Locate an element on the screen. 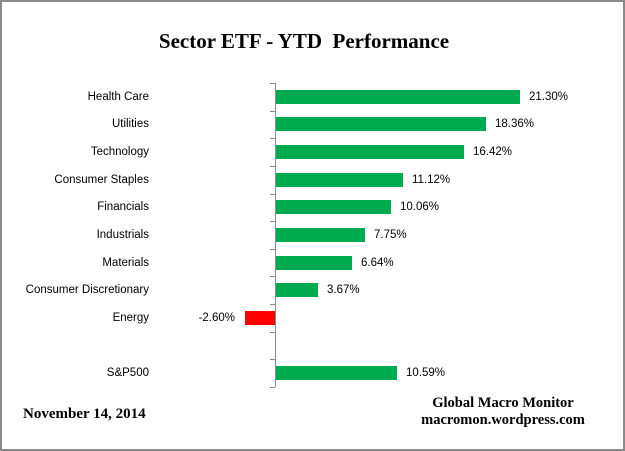  bar-category-label: Consumer Staples is located at coordinates (101, 180).